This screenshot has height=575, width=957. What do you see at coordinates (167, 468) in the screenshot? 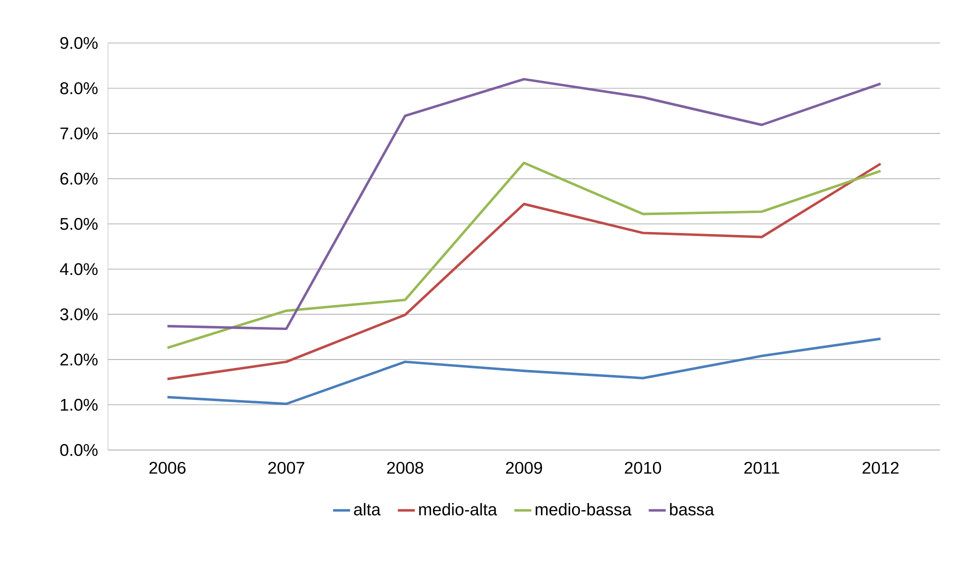
I see `x-tick-label: 2006` at bounding box center [167, 468].